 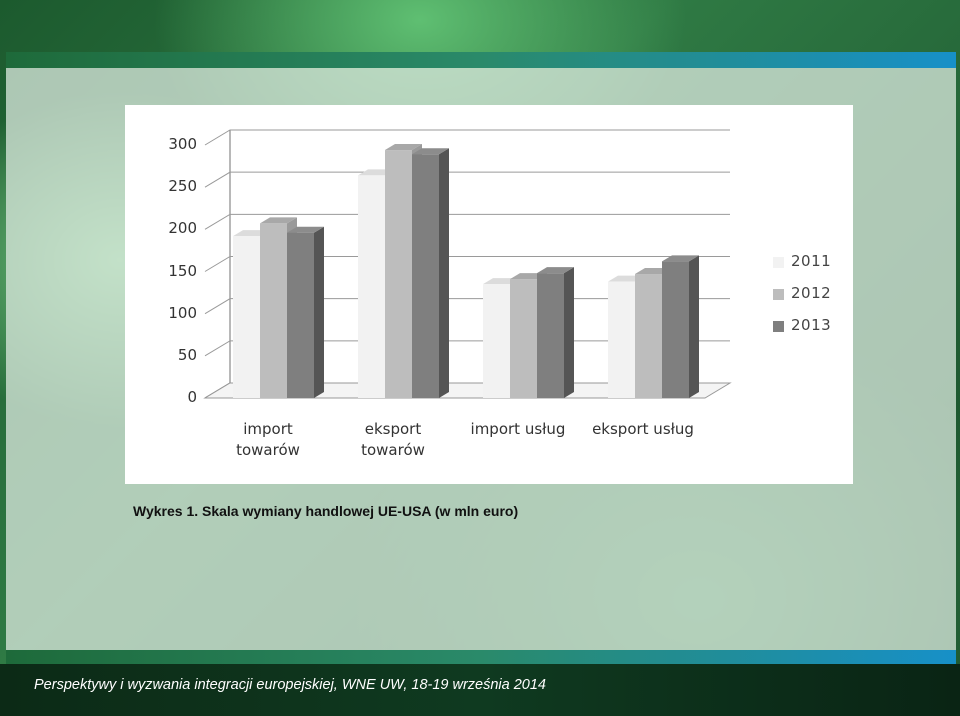 What do you see at coordinates (182, 144) in the screenshot?
I see `y-tick-label: 300` at bounding box center [182, 144].